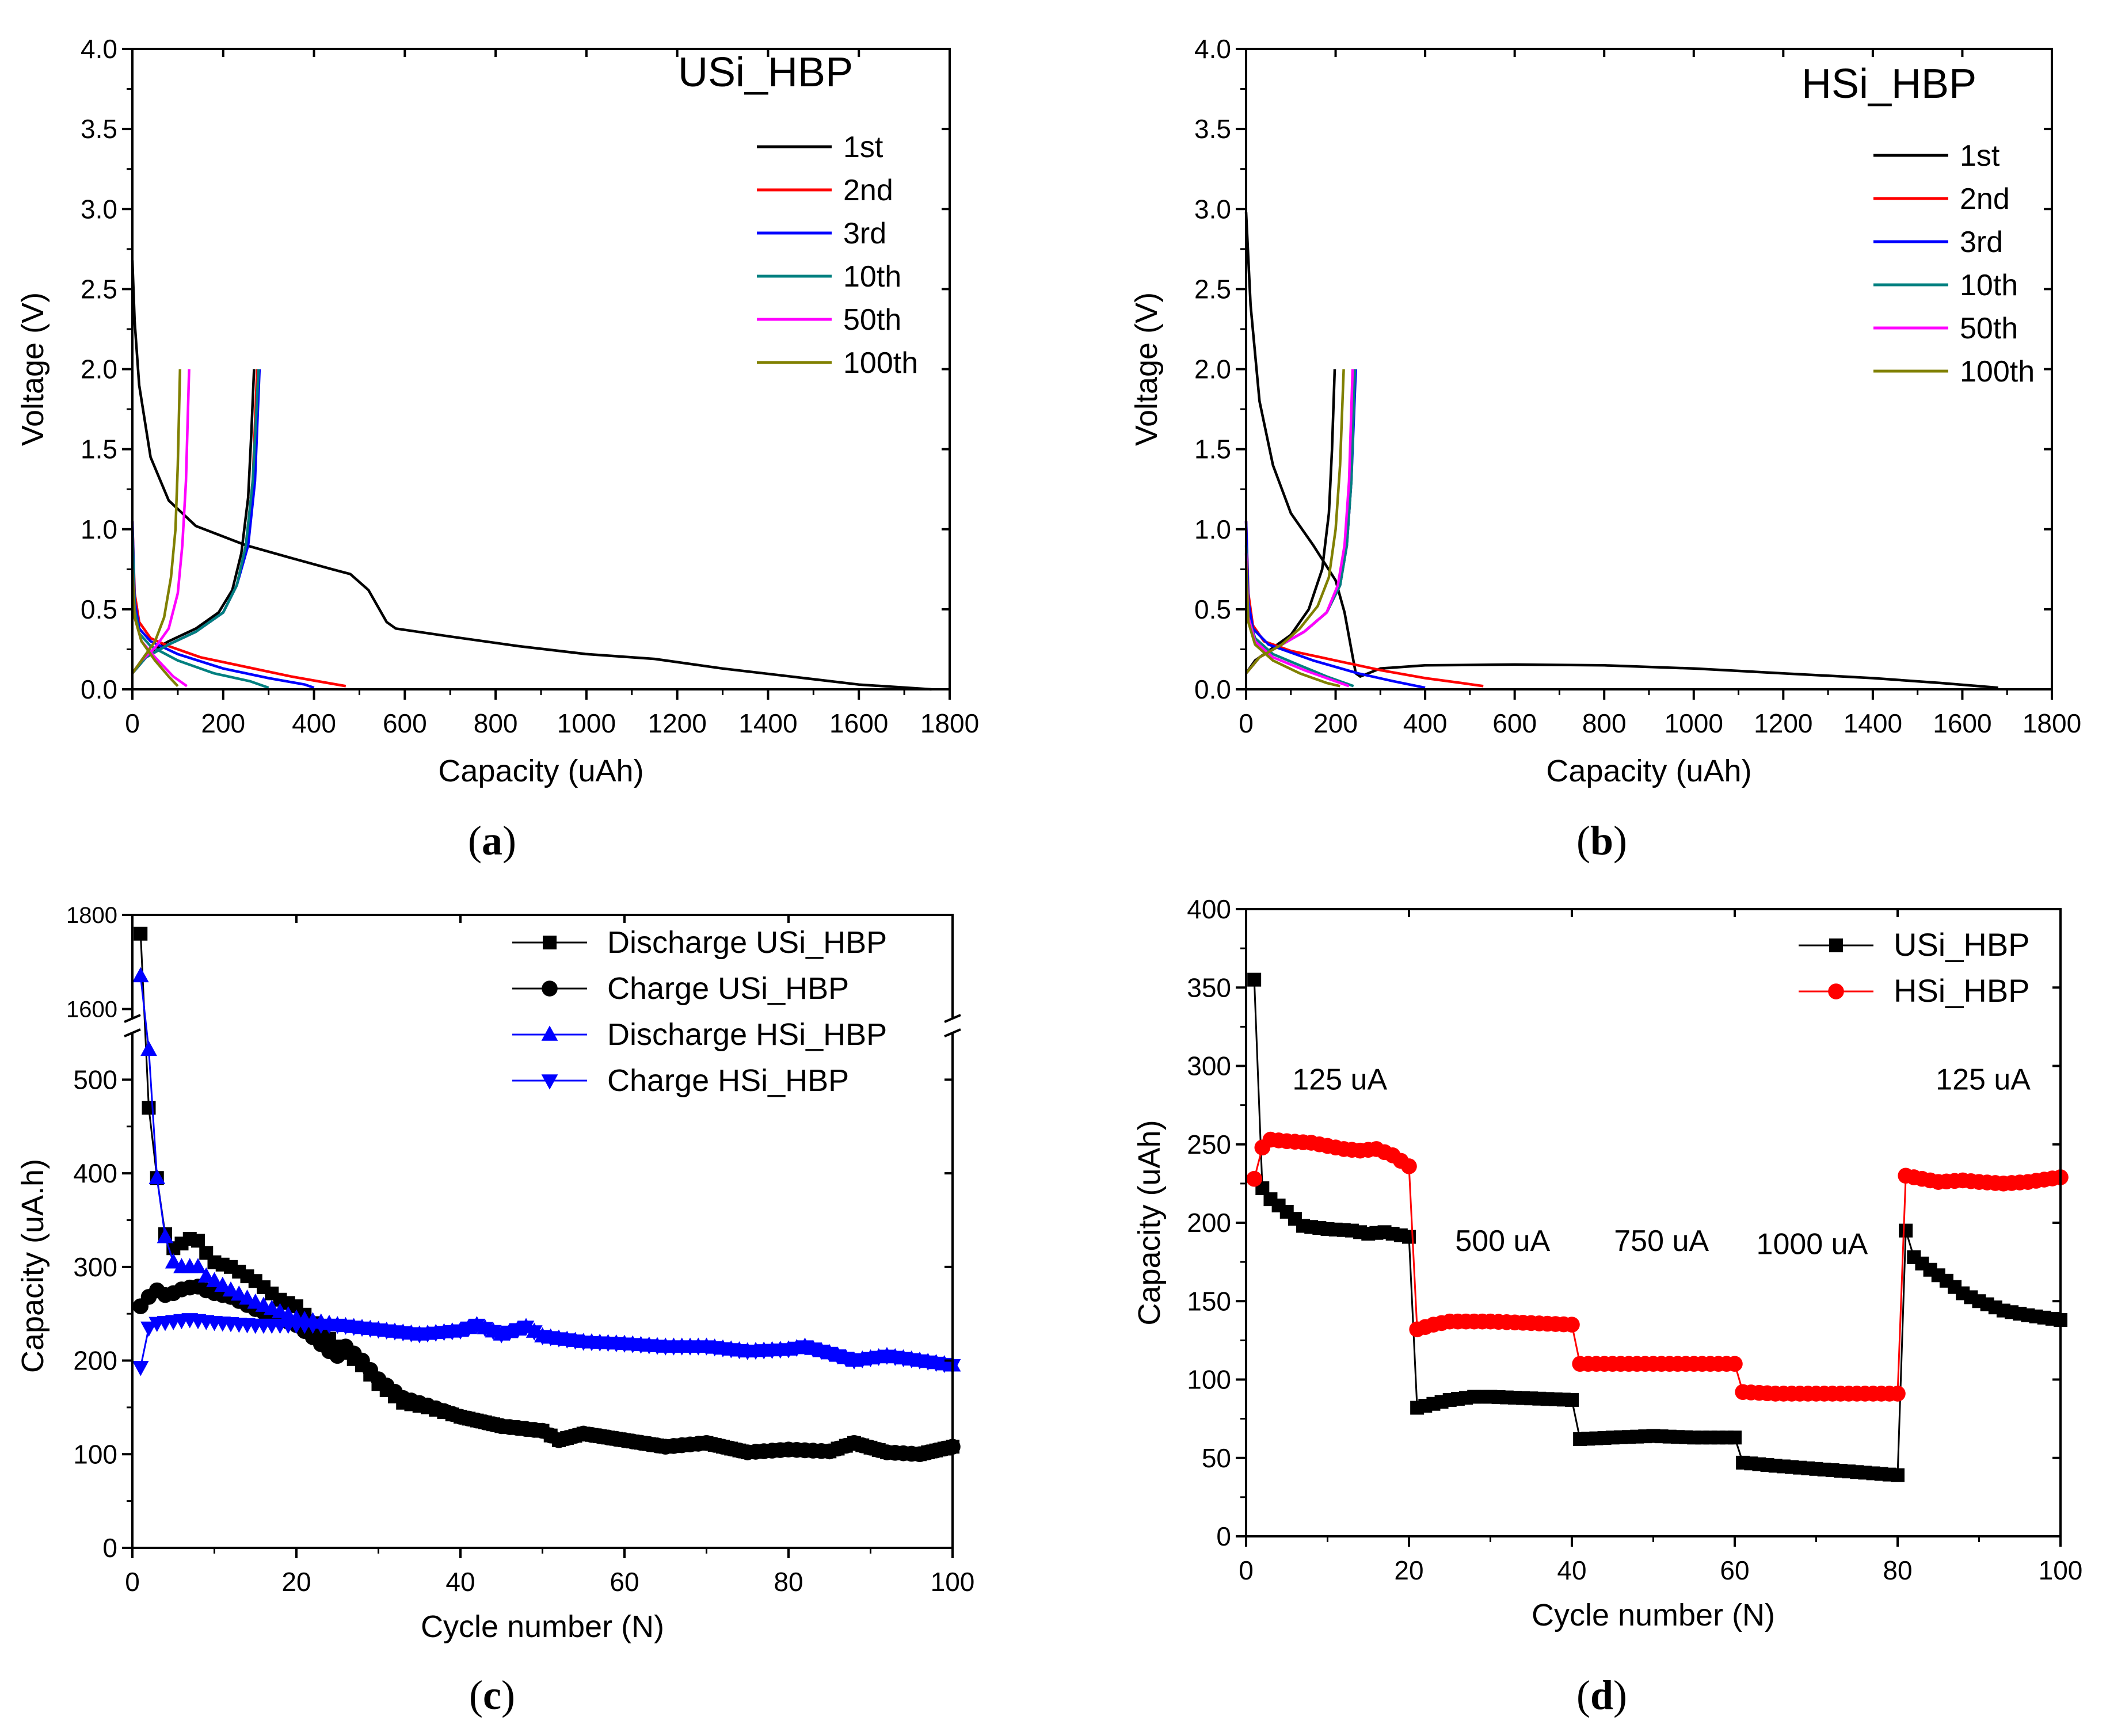 This screenshot has height=1736, width=2110. What do you see at coordinates (1146, 369) in the screenshot?
I see `panel-b-y-axis-label: Voltage (V)` at bounding box center [1146, 369].